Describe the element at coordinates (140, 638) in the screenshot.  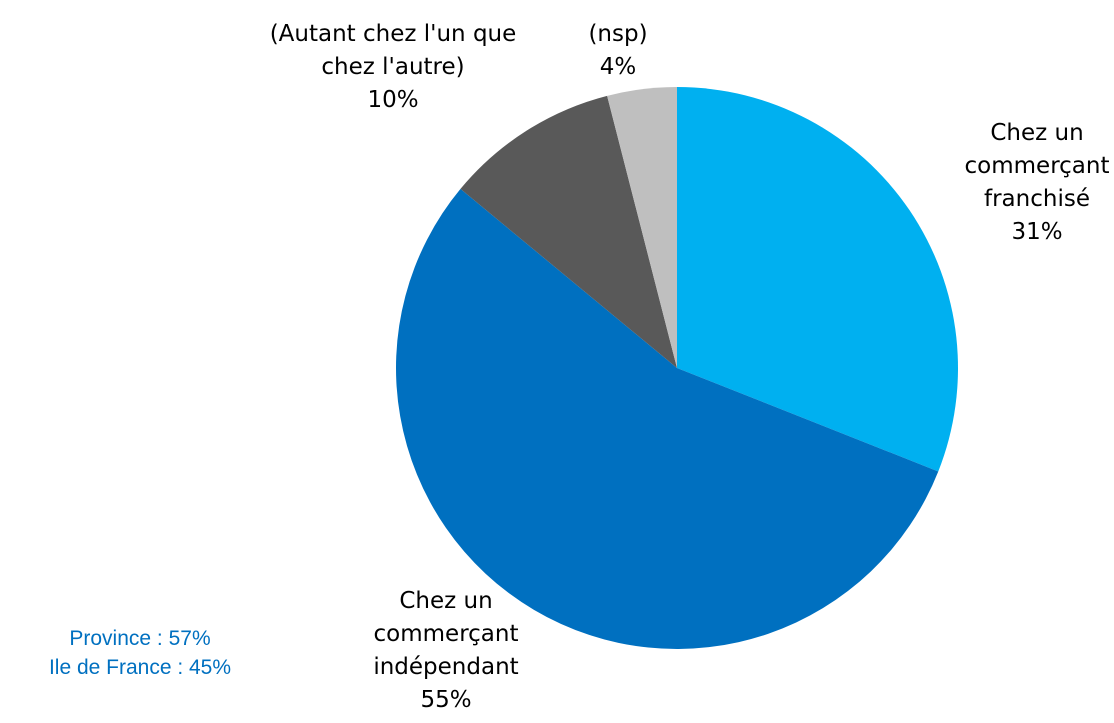
I see `annotation: Province : 57%` at that location.